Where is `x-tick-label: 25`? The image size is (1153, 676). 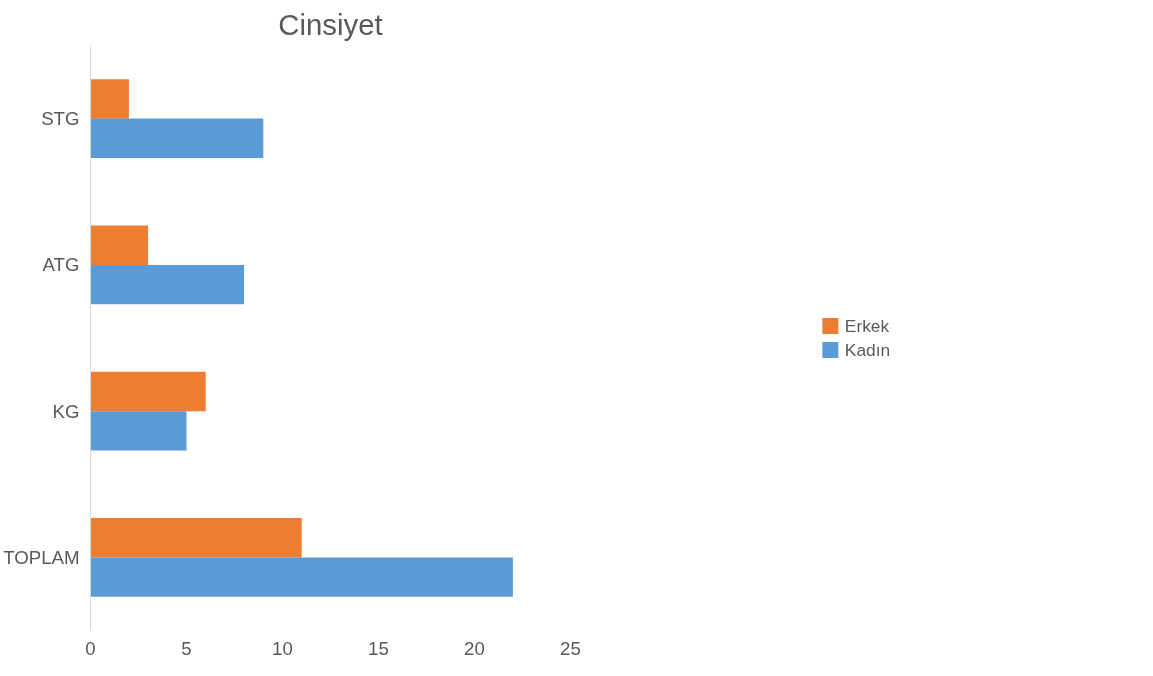
x-tick-label: 25 is located at coordinates (570, 648).